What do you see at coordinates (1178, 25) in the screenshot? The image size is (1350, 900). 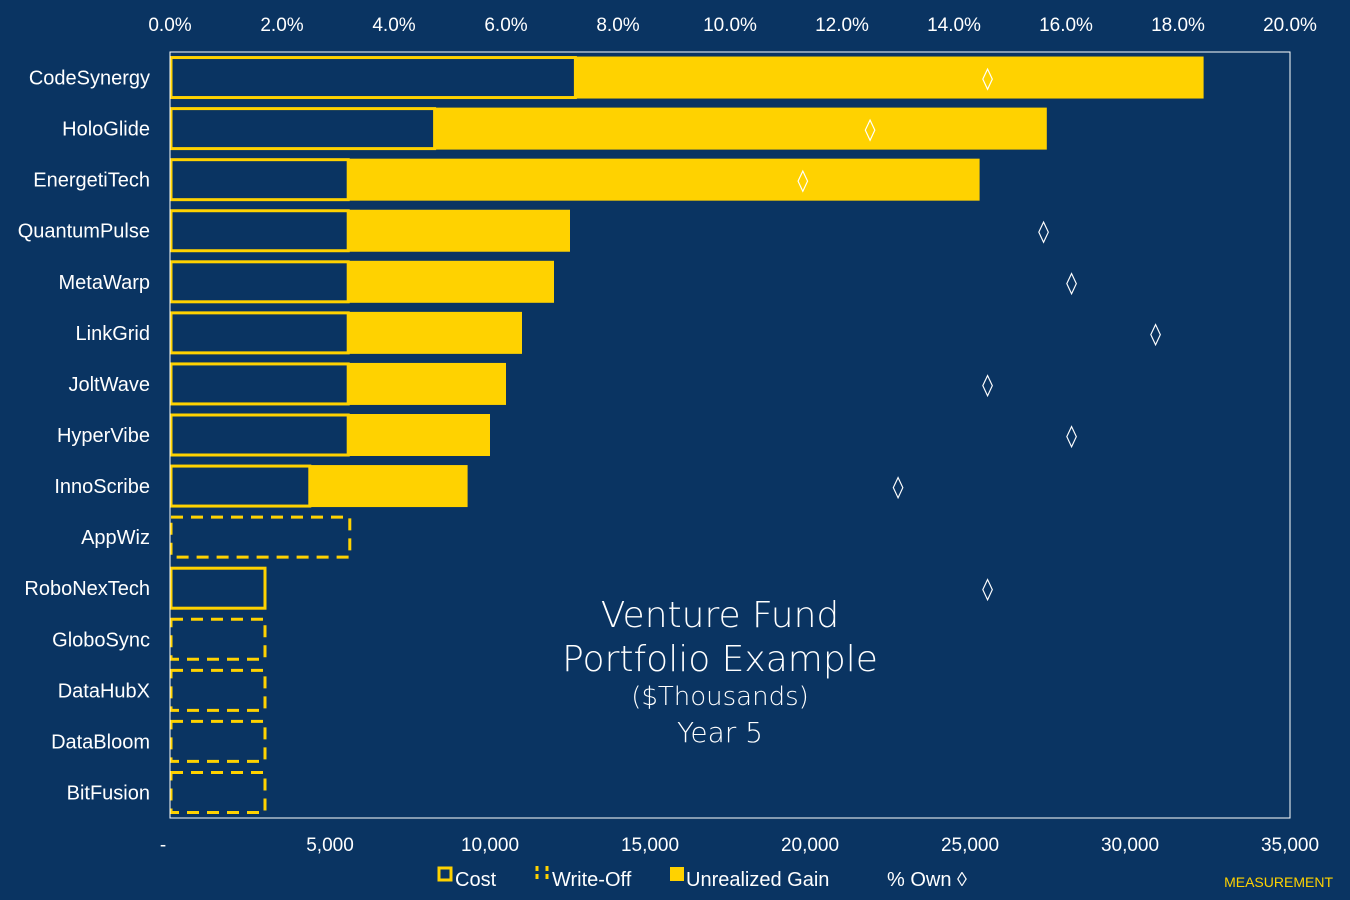 I see `x2-tick-label: 18.0%` at bounding box center [1178, 25].